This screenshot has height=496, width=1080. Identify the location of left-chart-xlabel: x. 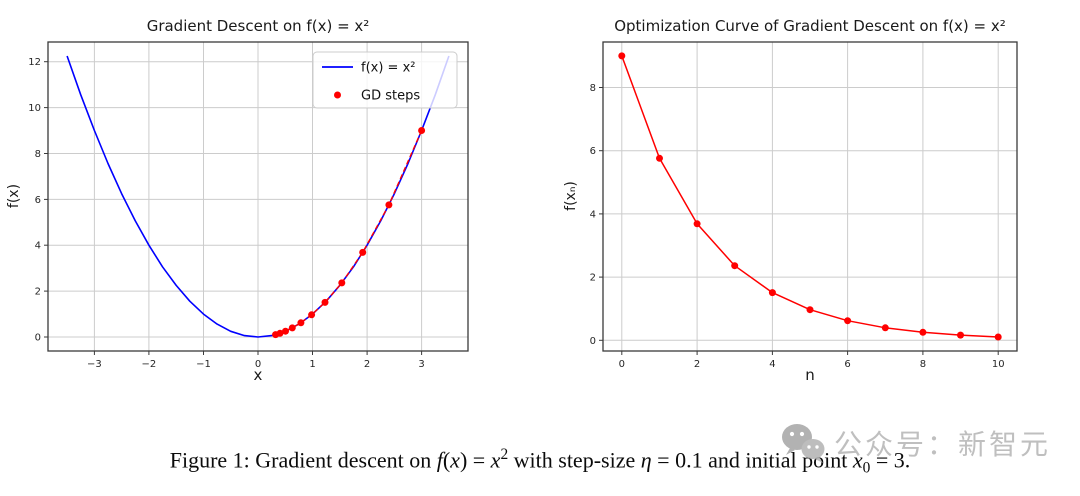
(258, 375).